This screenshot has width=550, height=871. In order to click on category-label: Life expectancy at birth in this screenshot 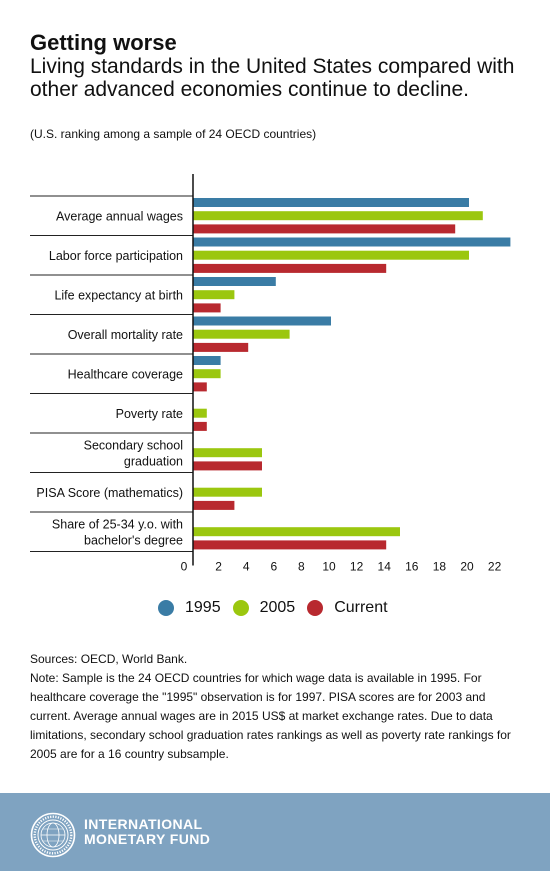, I will do `click(118, 295)`.